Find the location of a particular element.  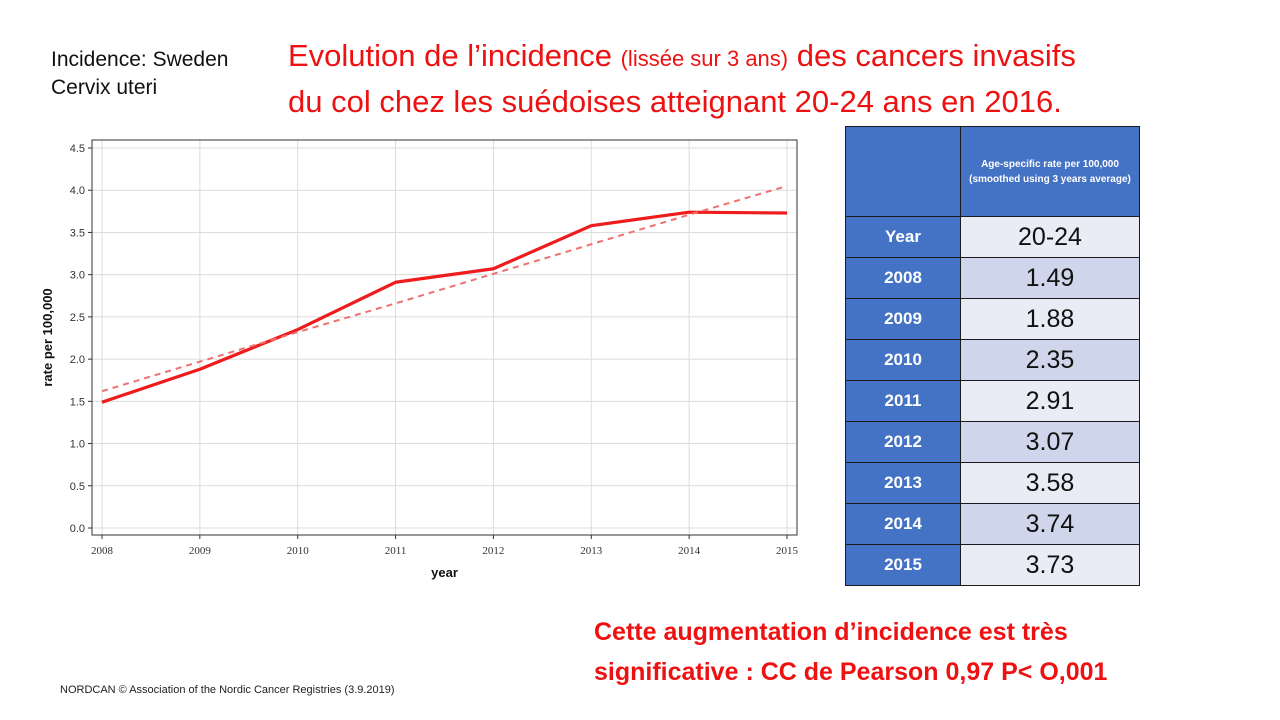

table-value-cell: 3.07 is located at coordinates (1050, 442).